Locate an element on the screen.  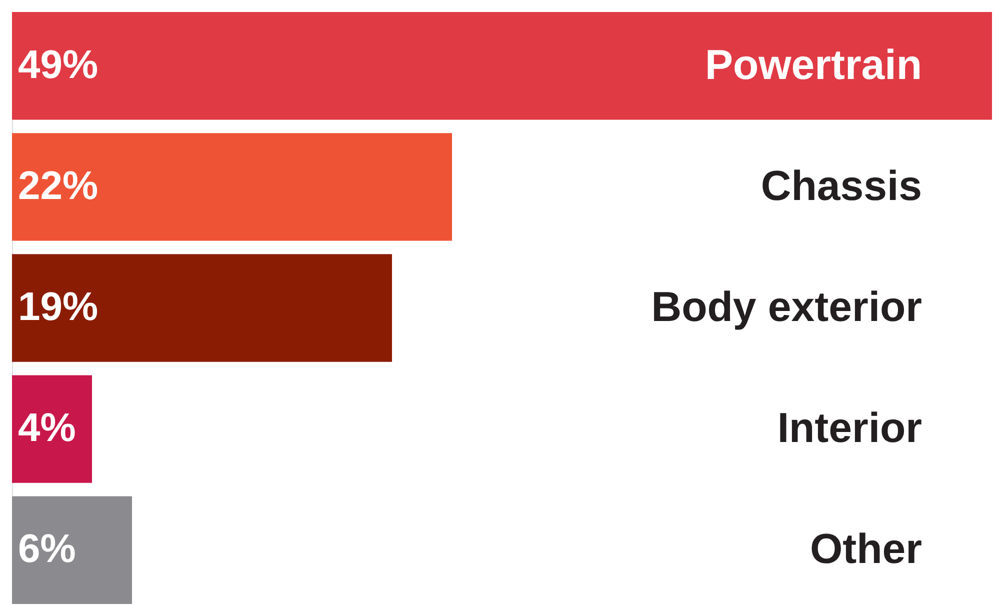
data-label: 6% is located at coordinates (47, 549).